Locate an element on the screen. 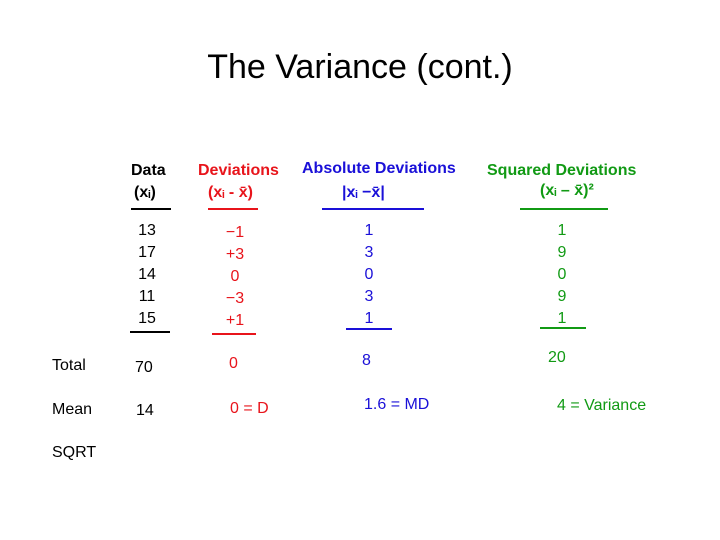 Image resolution: width=720 pixels, height=540 pixels. total-squared-deviations: 20 is located at coordinates (557, 357).